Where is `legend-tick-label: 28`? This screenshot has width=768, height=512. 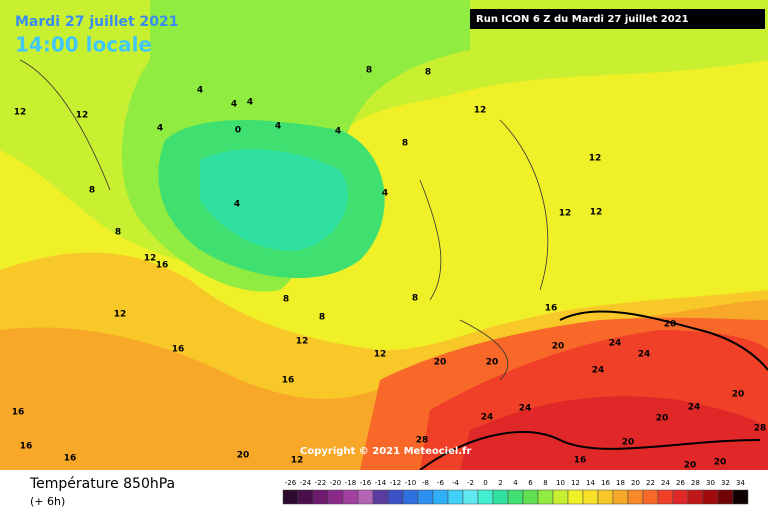 legend-tick-label: 28 is located at coordinates (695, 483).